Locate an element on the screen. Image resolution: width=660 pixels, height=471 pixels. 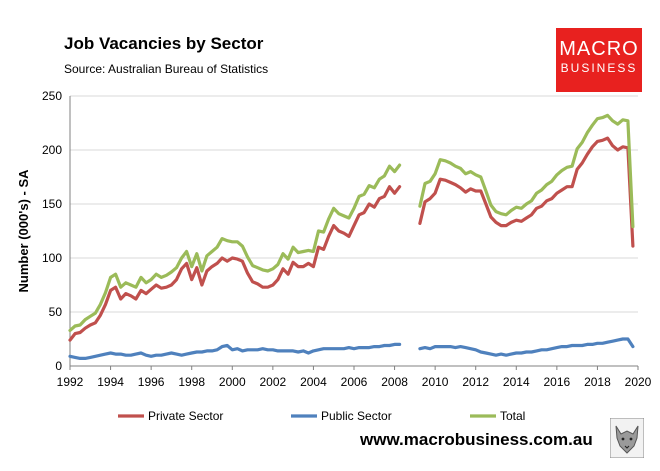
legend-label-private-sector: Private Sector is located at coordinates (185, 416).